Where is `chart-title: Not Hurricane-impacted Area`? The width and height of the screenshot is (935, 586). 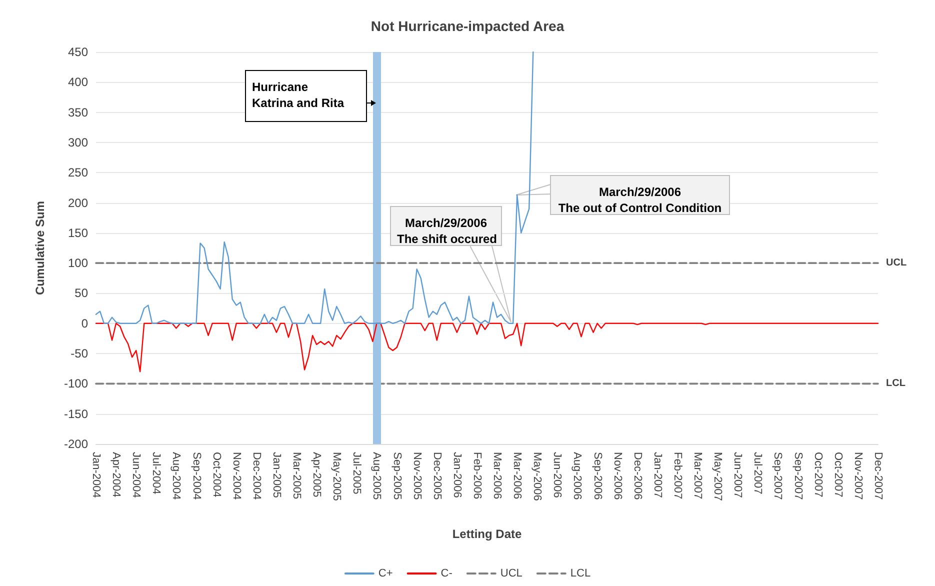
chart-title: Not Hurricane-impacted Area is located at coordinates (467, 26).